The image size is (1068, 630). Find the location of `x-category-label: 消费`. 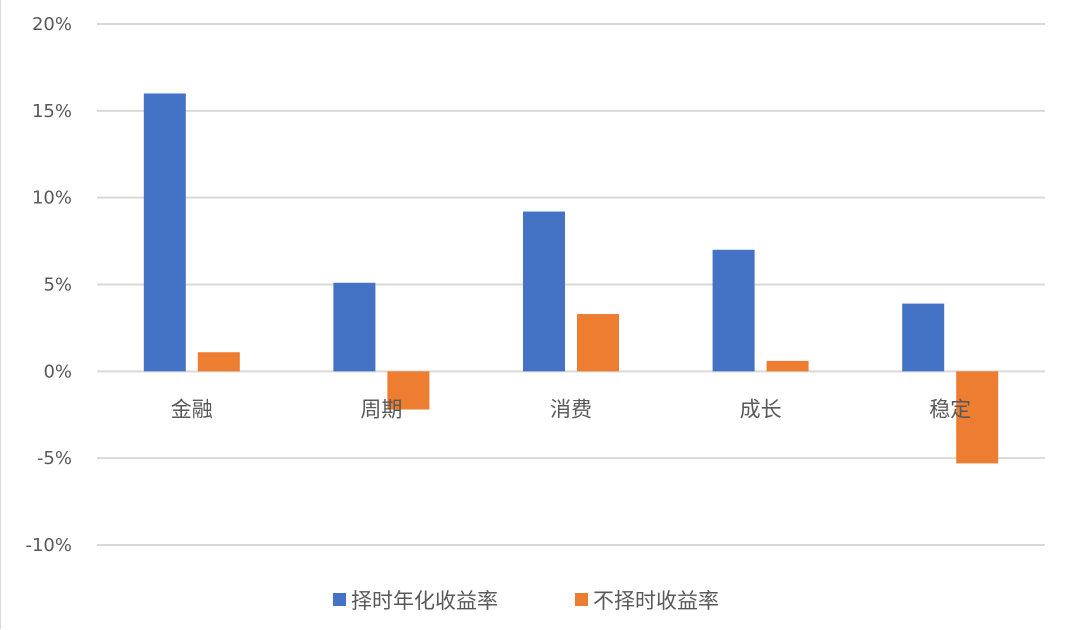

x-category-label: 消费 is located at coordinates (571, 409).